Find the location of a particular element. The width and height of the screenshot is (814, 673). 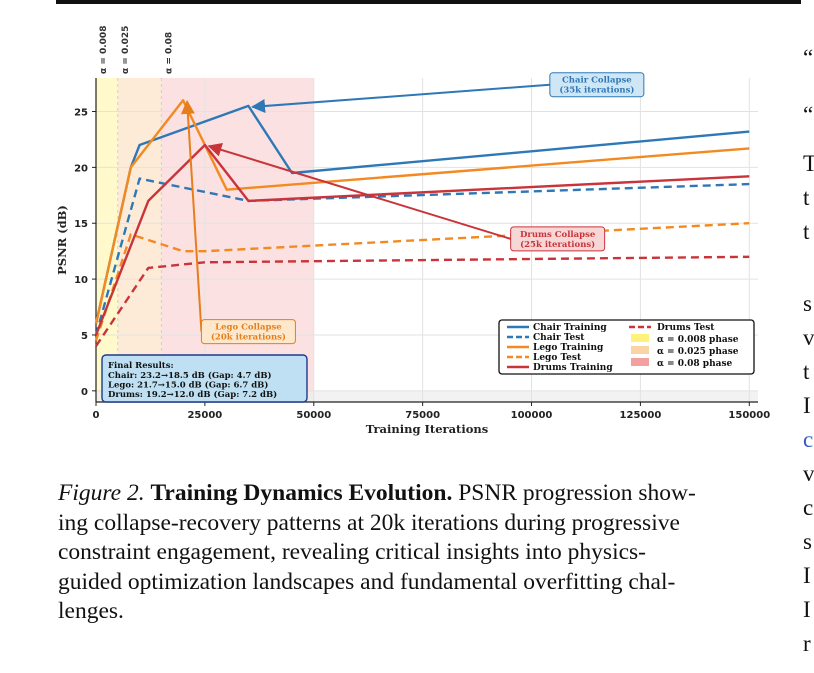

y-axis-label: PSNR (dB) is located at coordinates (62, 240).